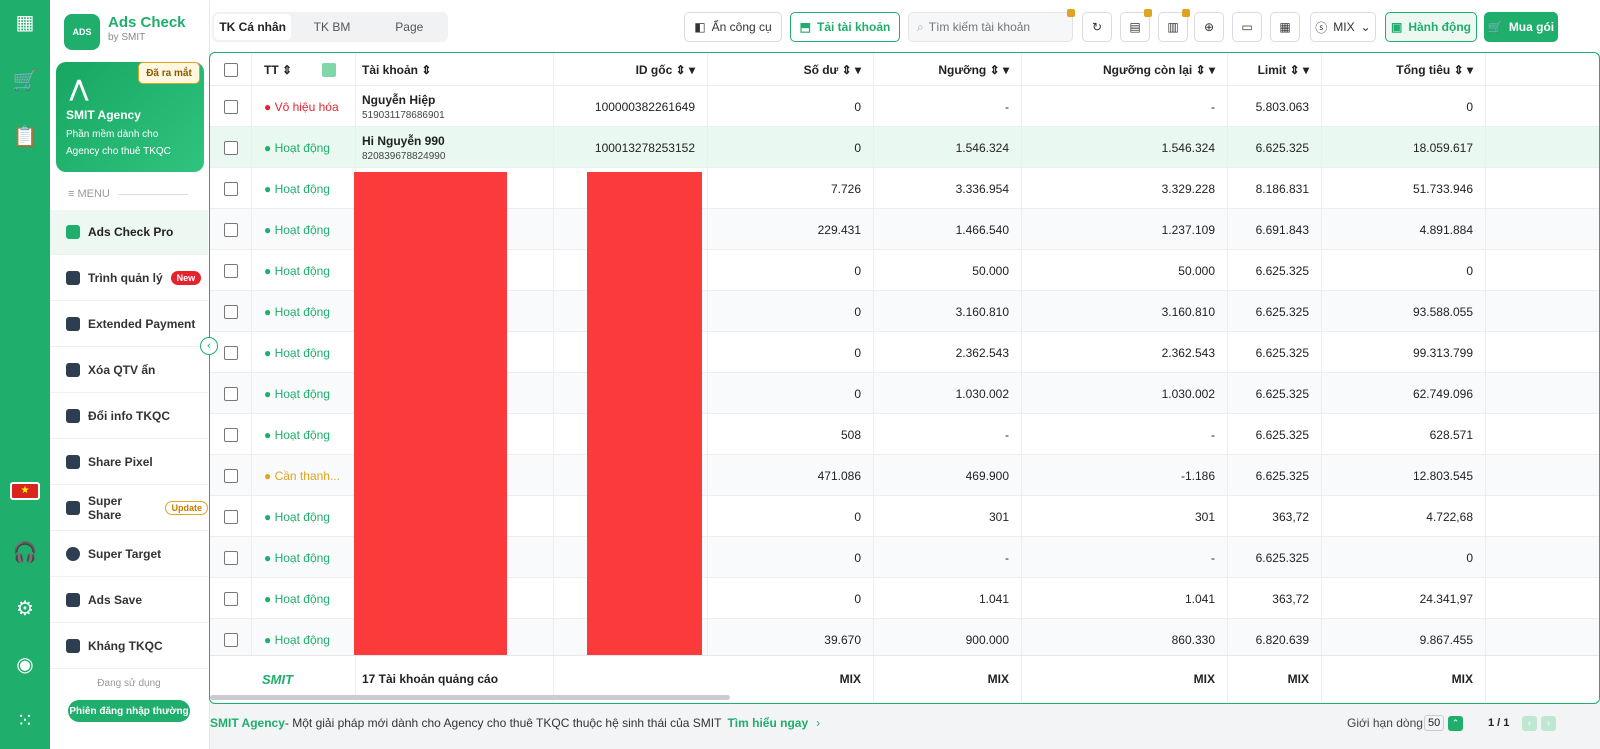 The height and width of the screenshot is (749, 1600). I want to click on col-tt: TT ⇕, so click(304, 69).